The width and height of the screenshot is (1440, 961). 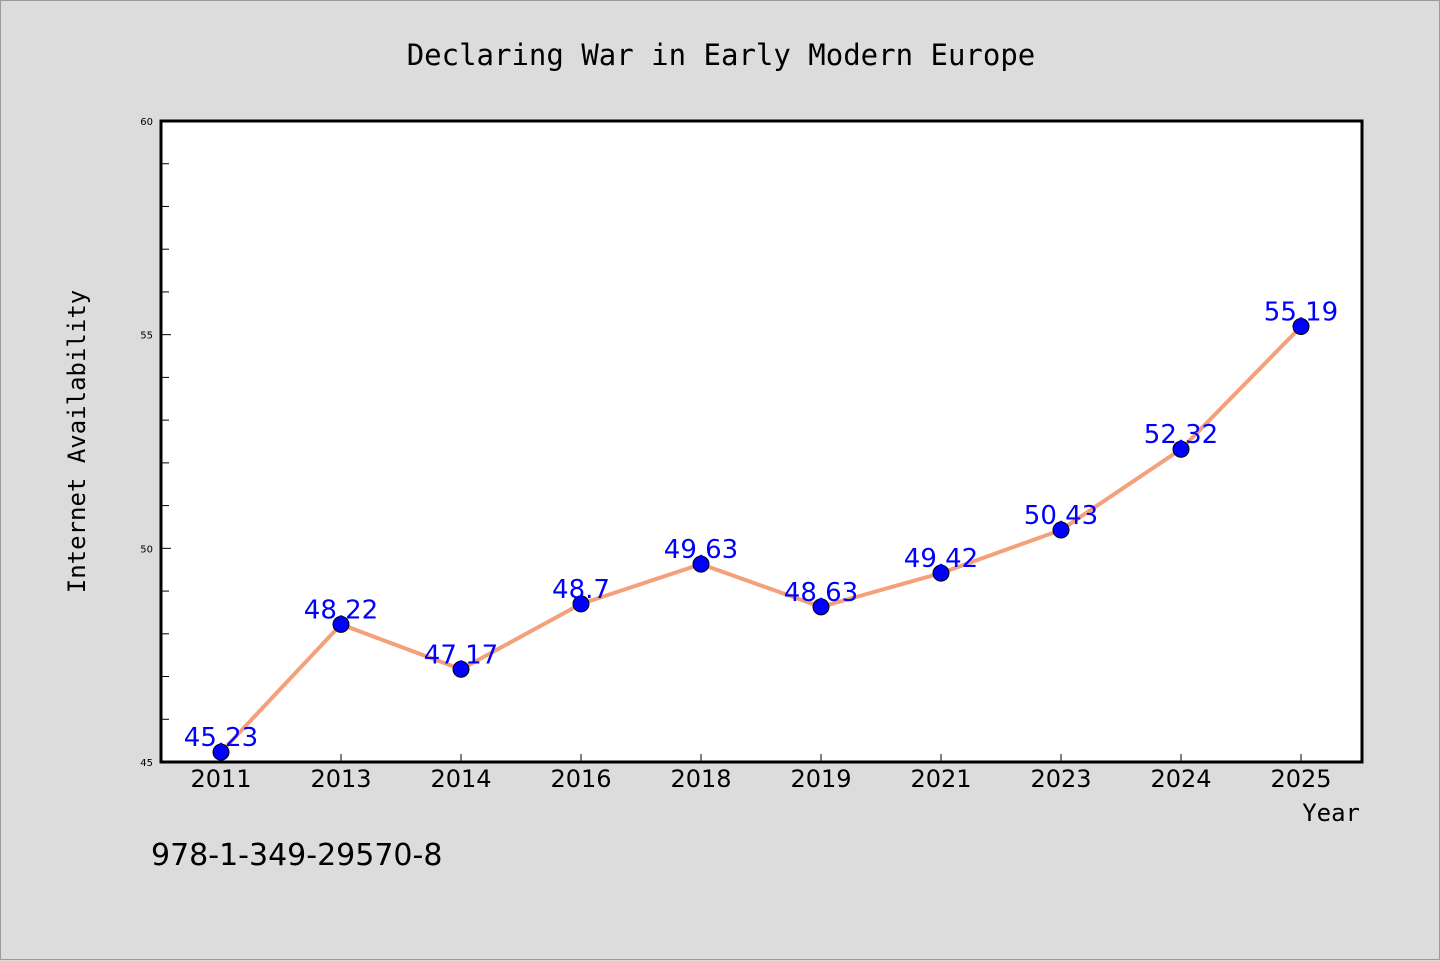 What do you see at coordinates (221, 738) in the screenshot?
I see `data-label: 45.23` at bounding box center [221, 738].